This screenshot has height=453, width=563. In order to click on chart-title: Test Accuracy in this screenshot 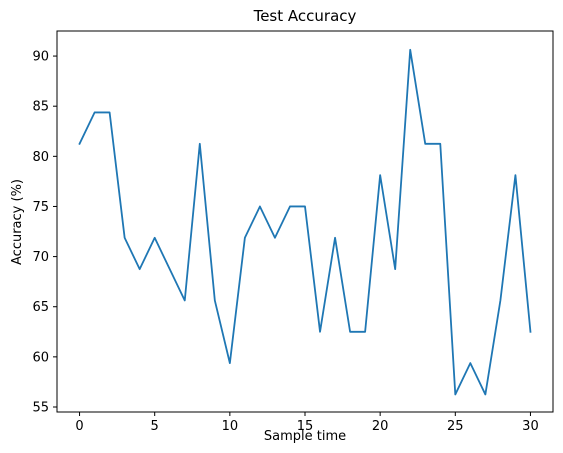, I will do `click(305, 16)`.